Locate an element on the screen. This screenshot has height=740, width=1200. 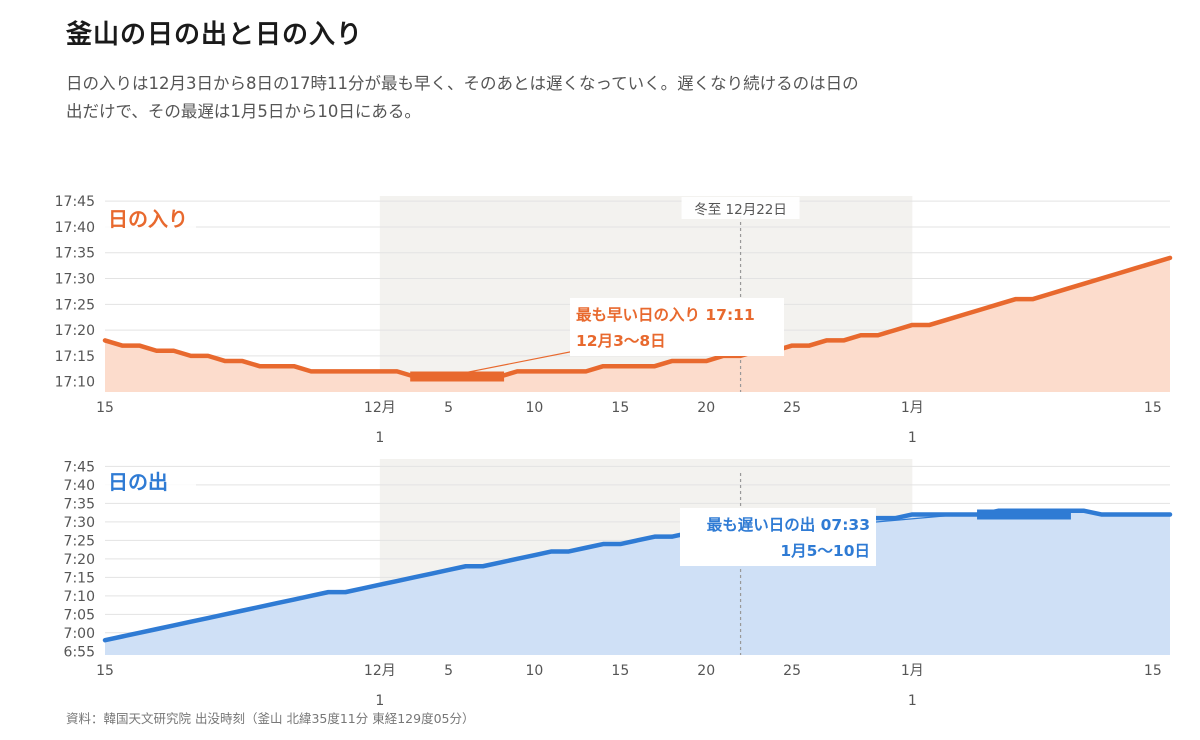
panel-sunset-series-line is located at coordinates (637, 317).